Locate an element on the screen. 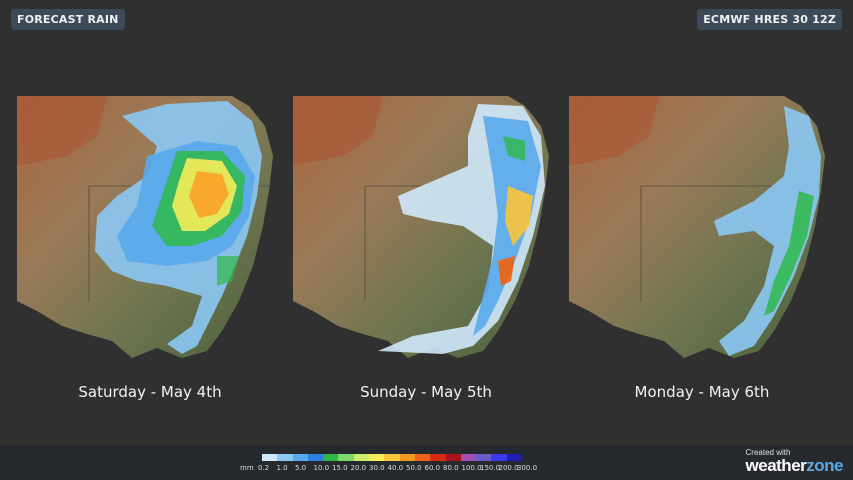  legend-label: 150.0 is located at coordinates (490, 468).